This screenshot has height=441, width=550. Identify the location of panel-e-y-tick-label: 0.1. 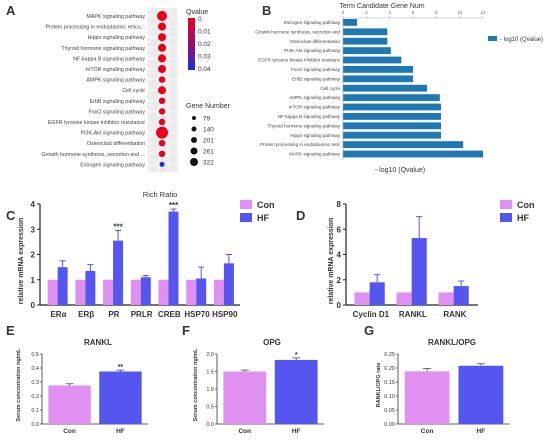
(35, 411).